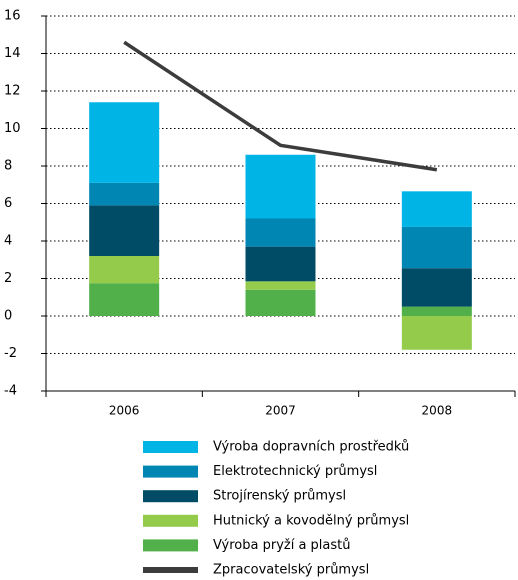 The height and width of the screenshot is (580, 518). What do you see at coordinates (311, 520) in the screenshot?
I see `legend-label: Hutnický a kovodělný průmysl` at bounding box center [311, 520].